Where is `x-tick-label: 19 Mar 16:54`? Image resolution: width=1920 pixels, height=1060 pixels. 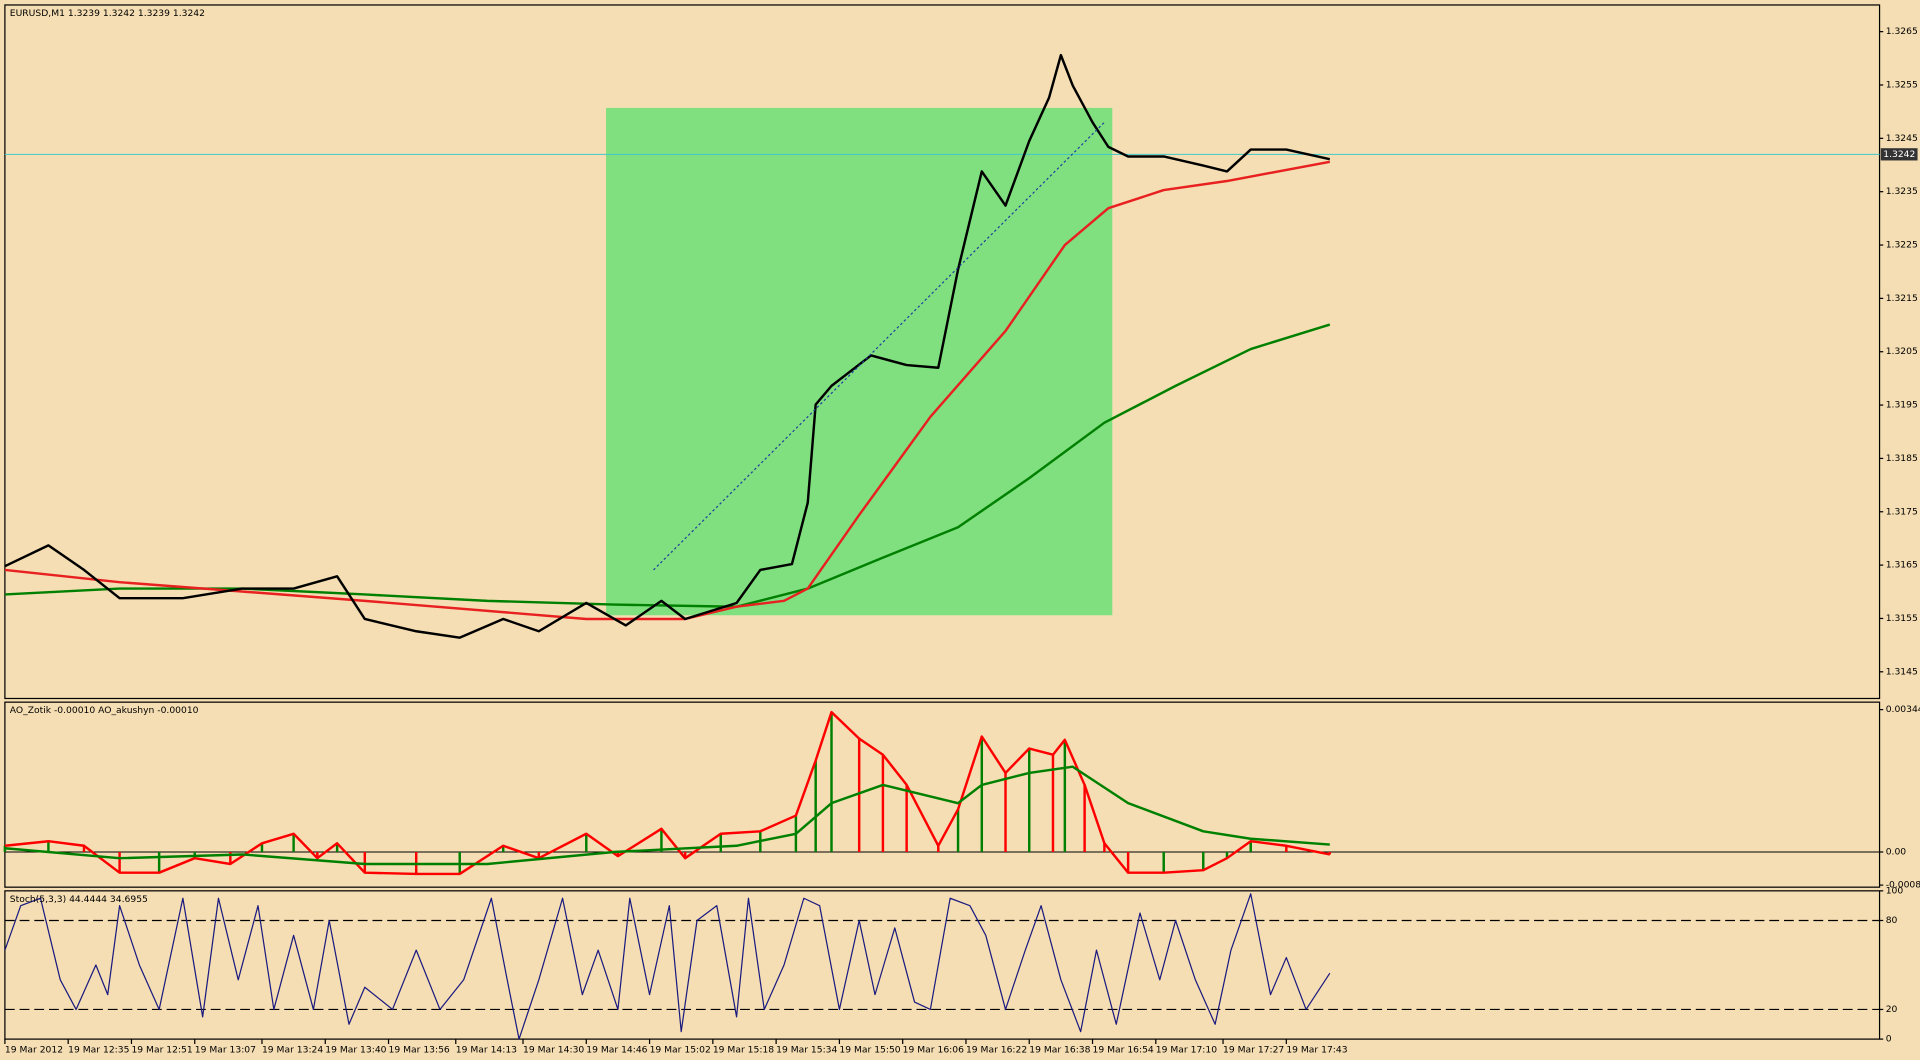
x-tick-label: 19 Mar 16:54 is located at coordinates (1123, 1050).